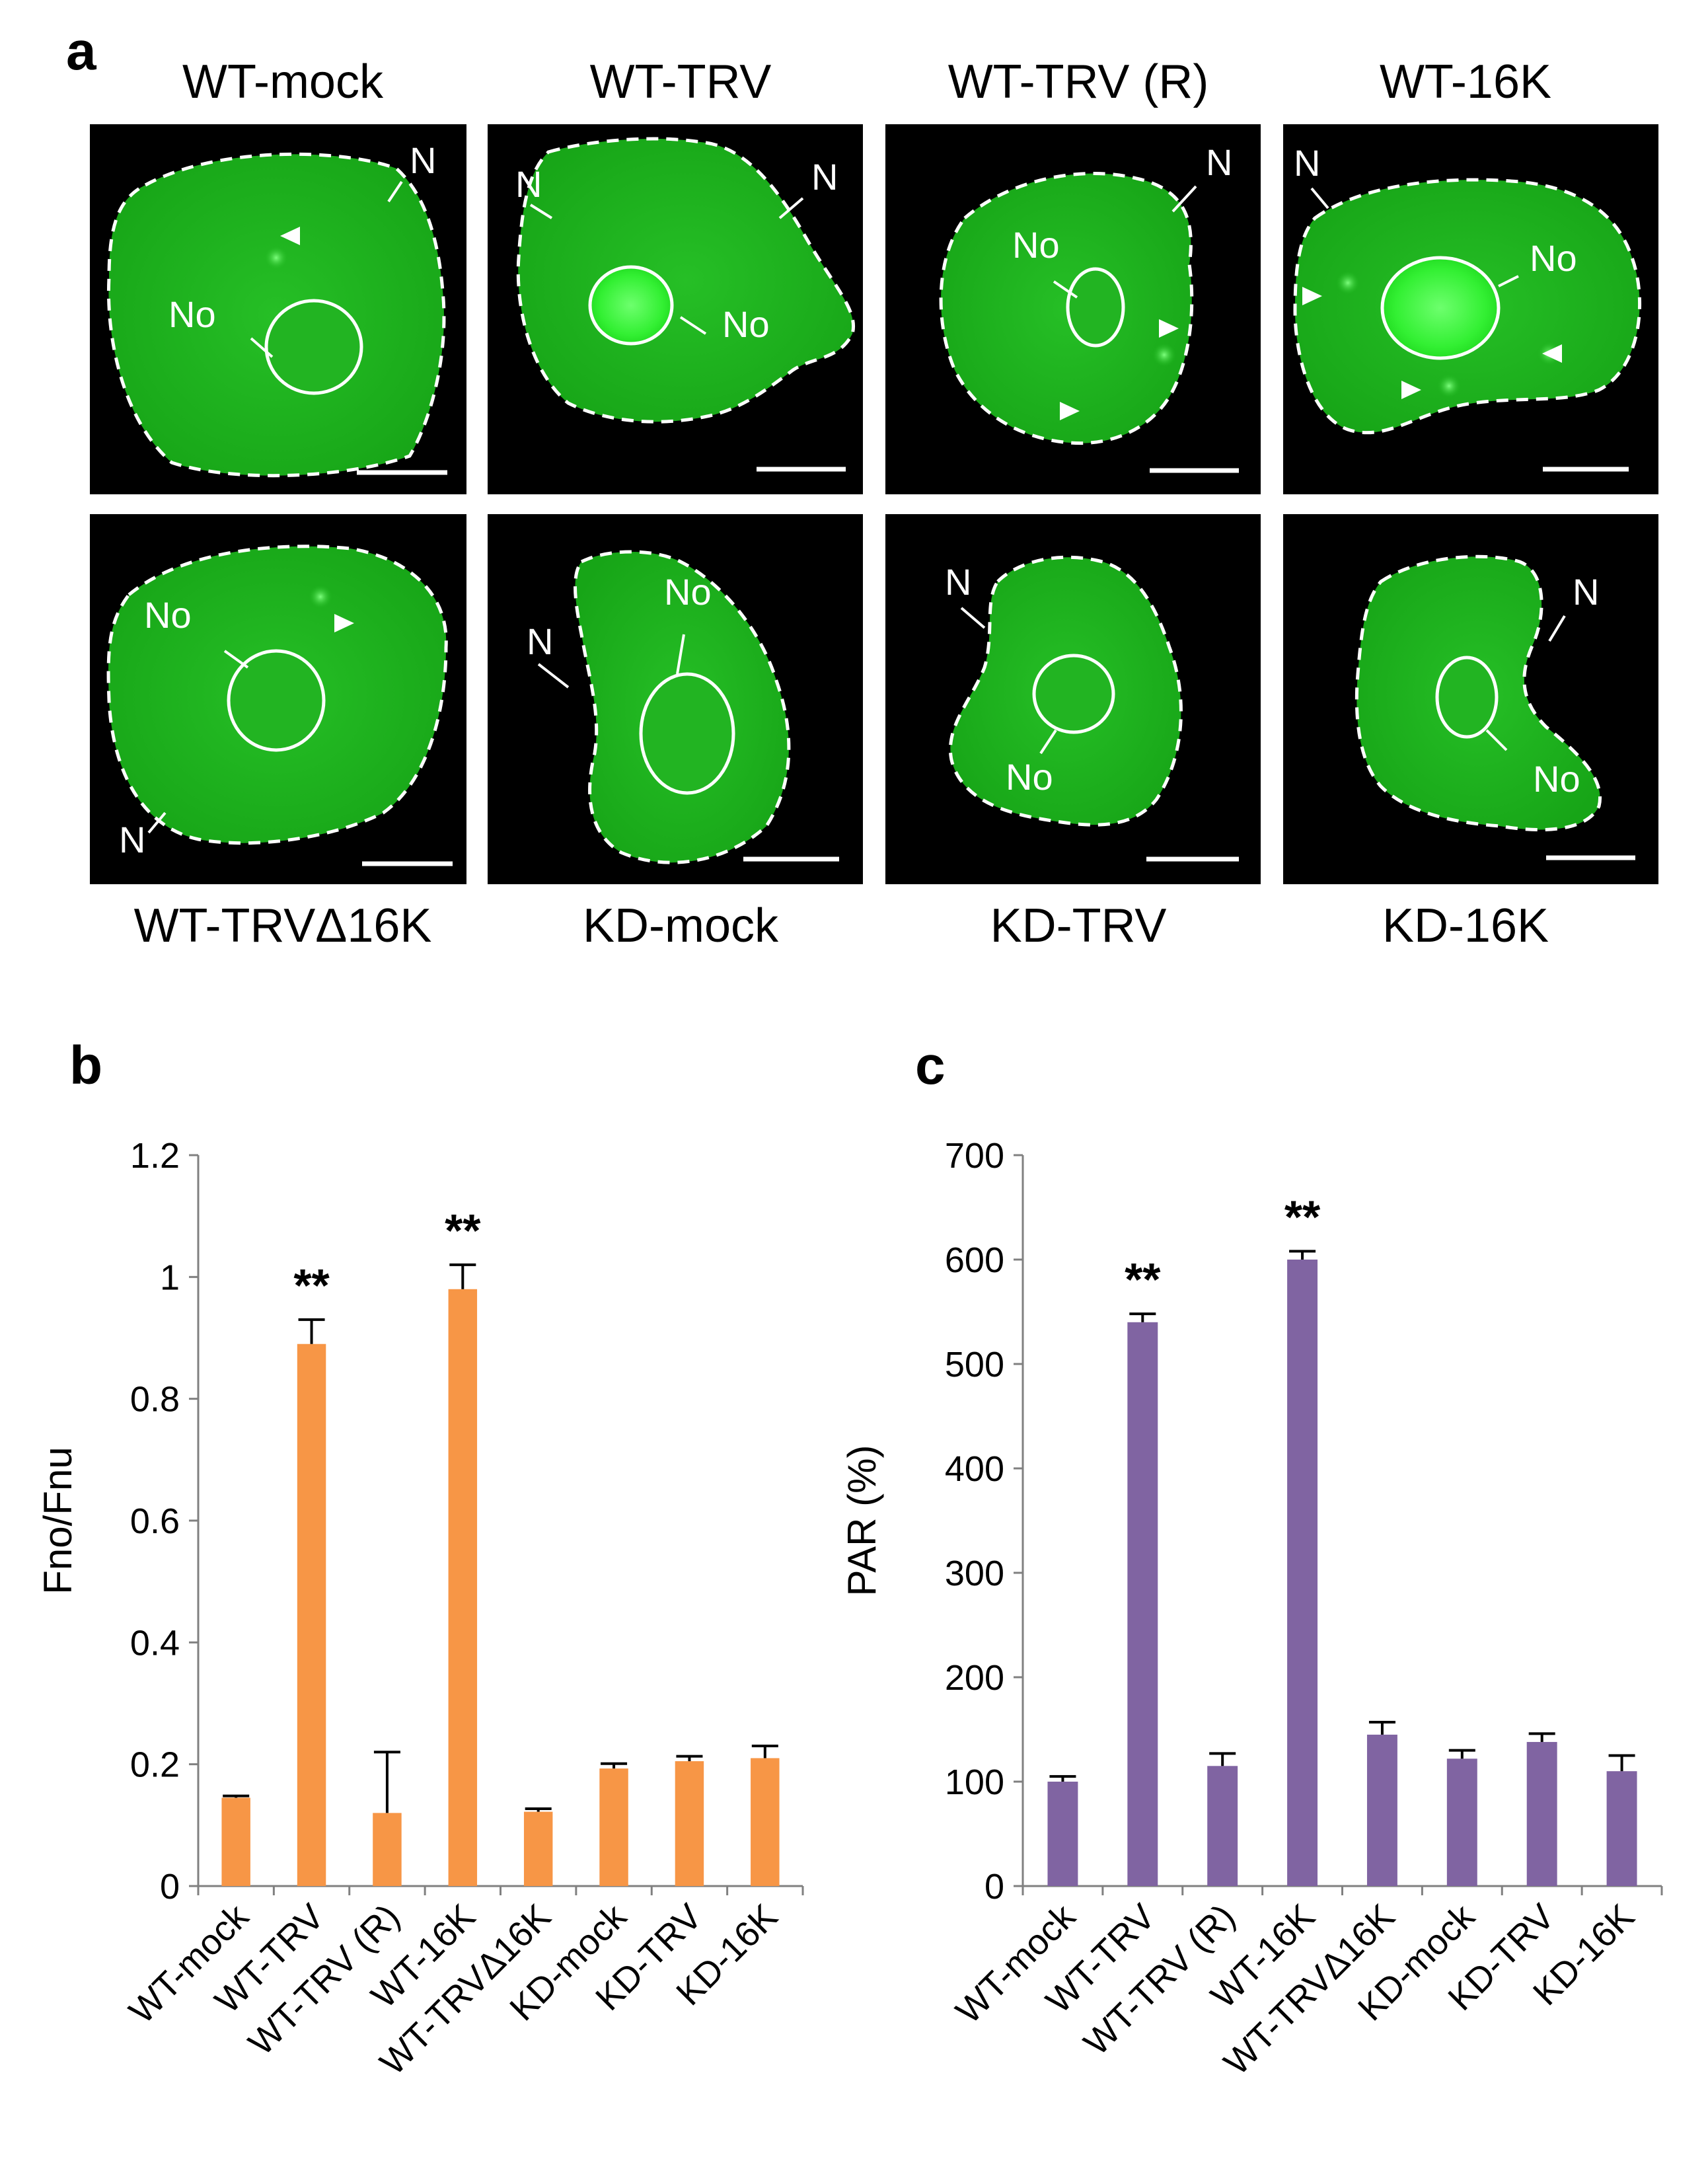  I want to click on y-tick-label: 1.2, so click(155, 1156).